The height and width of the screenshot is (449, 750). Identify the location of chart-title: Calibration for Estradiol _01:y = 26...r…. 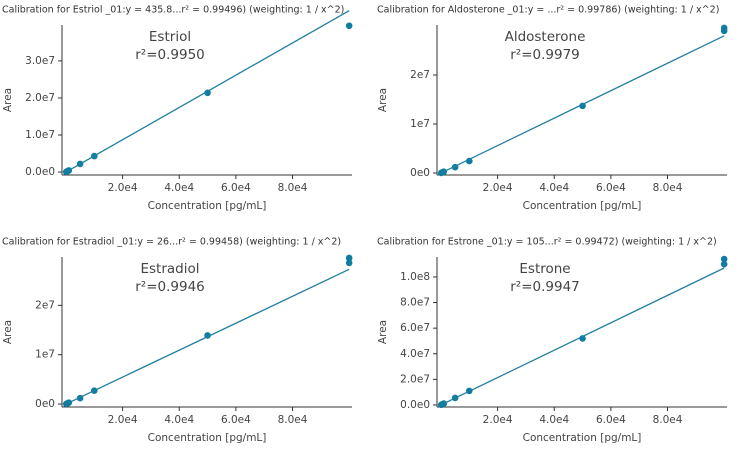
(171, 242).